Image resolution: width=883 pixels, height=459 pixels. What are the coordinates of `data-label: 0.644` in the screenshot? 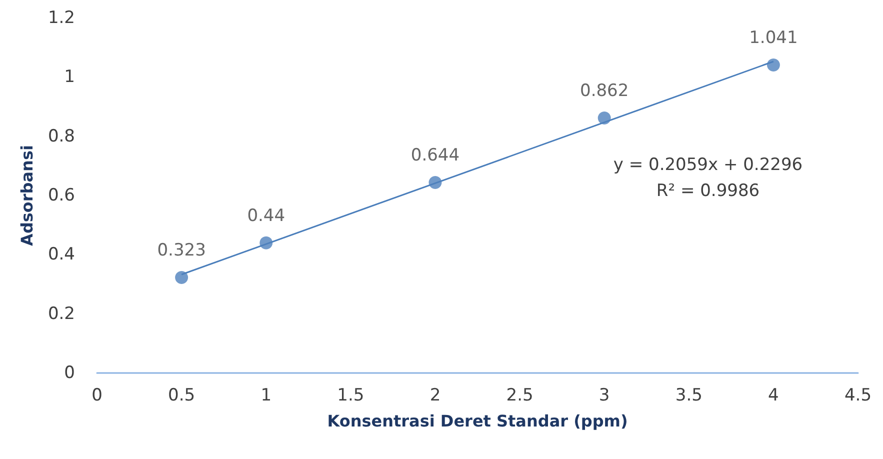 It's located at (435, 155).